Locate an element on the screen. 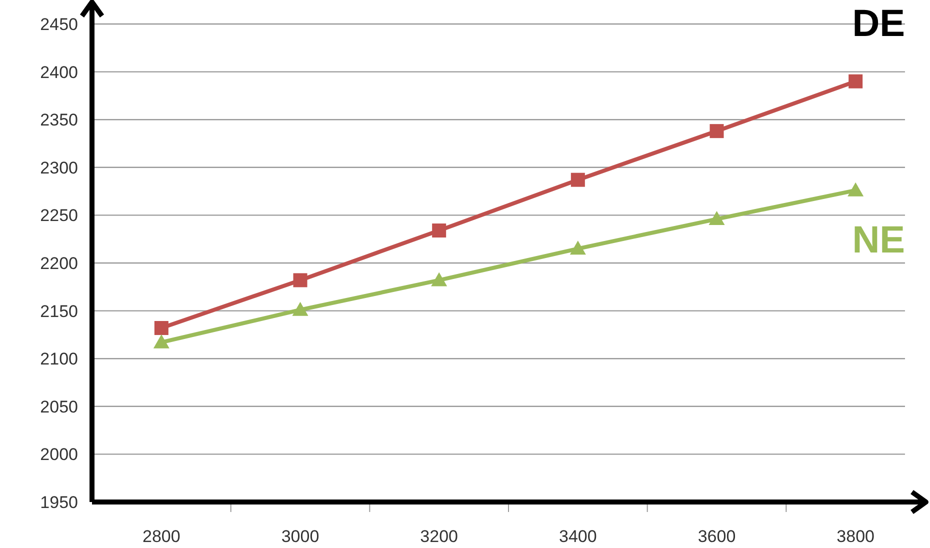 The image size is (930, 548). x-tick-label: 3000 is located at coordinates (300, 536).